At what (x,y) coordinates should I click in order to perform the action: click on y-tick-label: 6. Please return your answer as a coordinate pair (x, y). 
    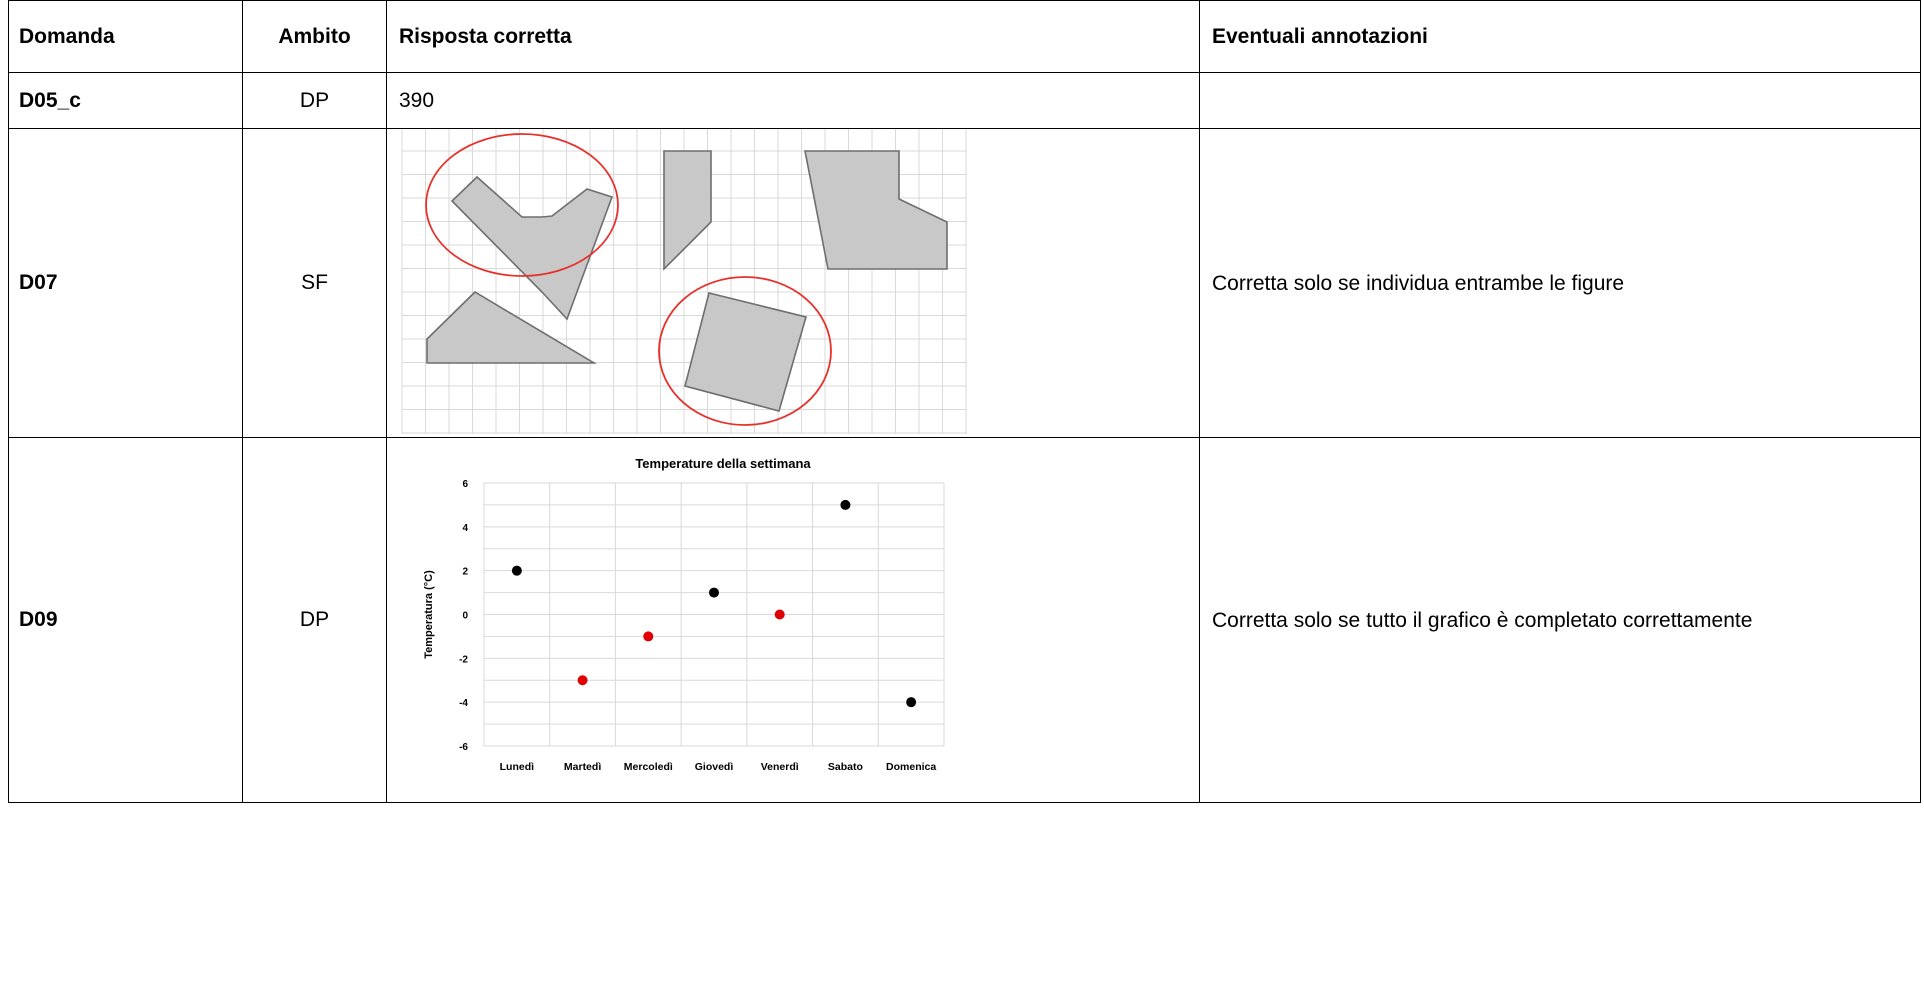
    Looking at the image, I should click on (465, 484).